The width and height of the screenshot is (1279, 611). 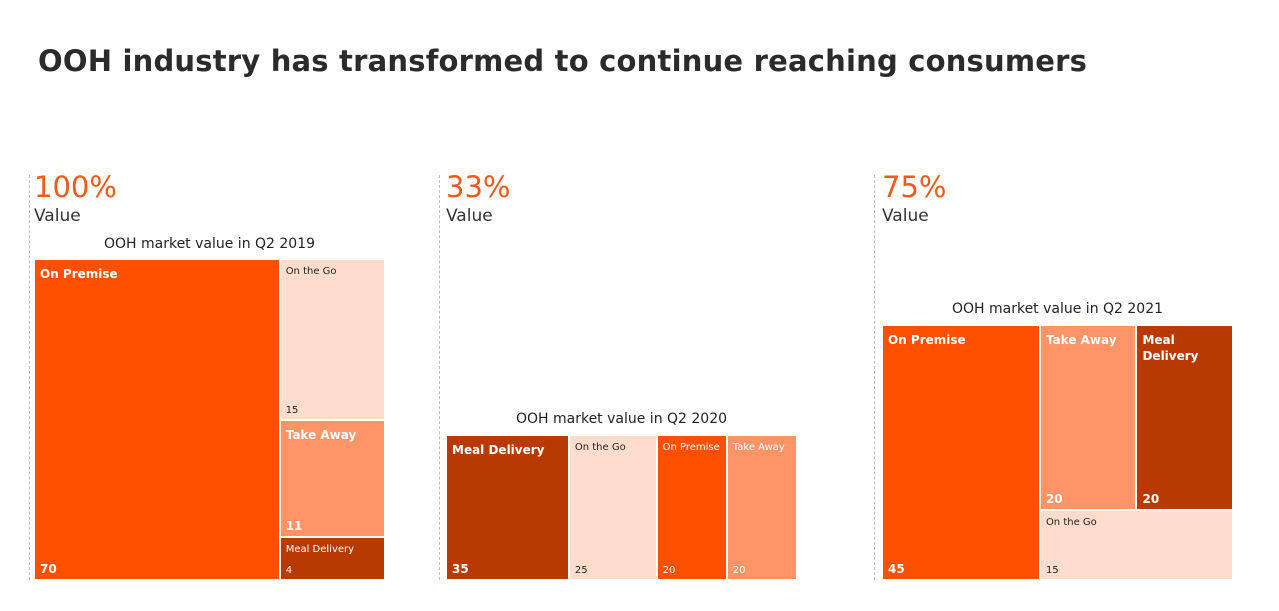 What do you see at coordinates (507, 507) in the screenshot?
I see `treemap-cell: Meal Delivery 35` at bounding box center [507, 507].